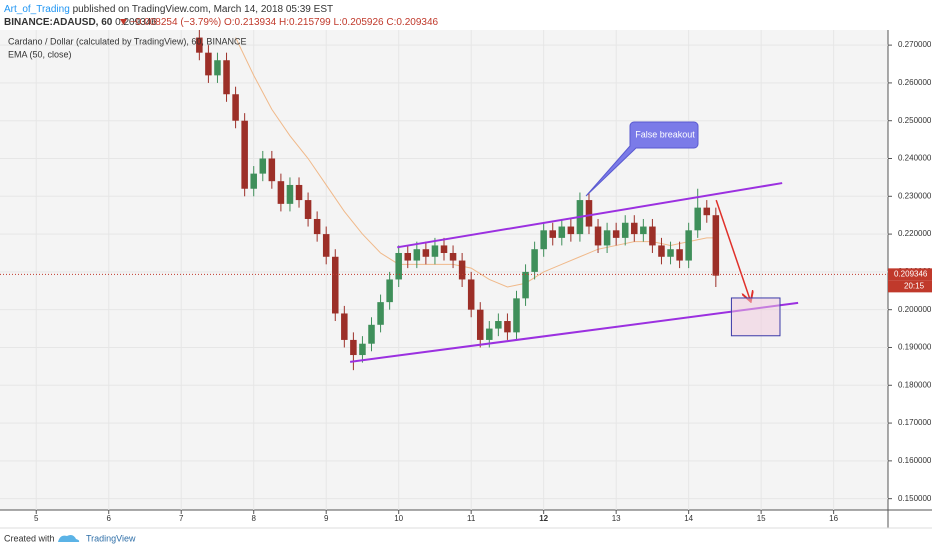 This screenshot has height=550, width=932. I want to click on x-tick-label: 6, so click(109, 518).